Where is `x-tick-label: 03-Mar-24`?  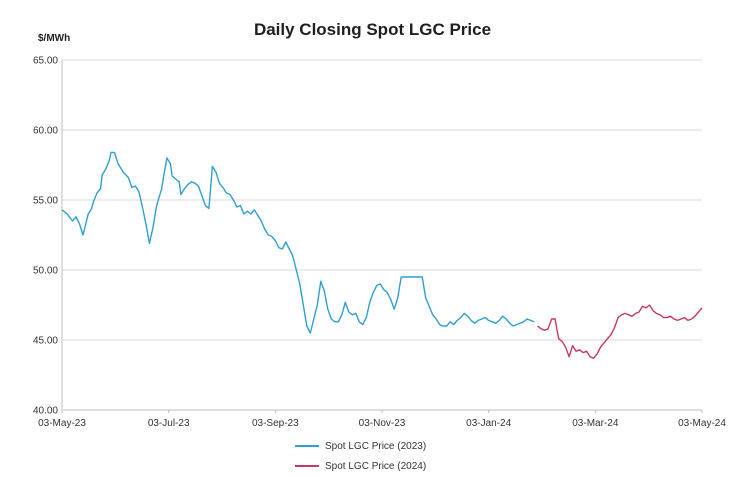
x-tick-label: 03-Mar-24 is located at coordinates (595, 423).